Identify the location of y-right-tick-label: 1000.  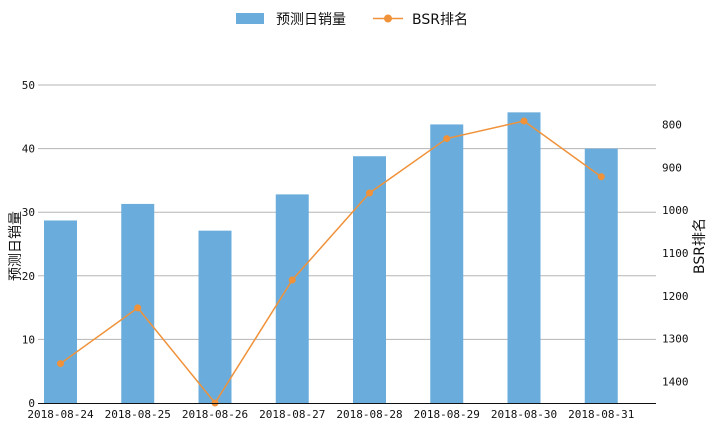
(675, 210).